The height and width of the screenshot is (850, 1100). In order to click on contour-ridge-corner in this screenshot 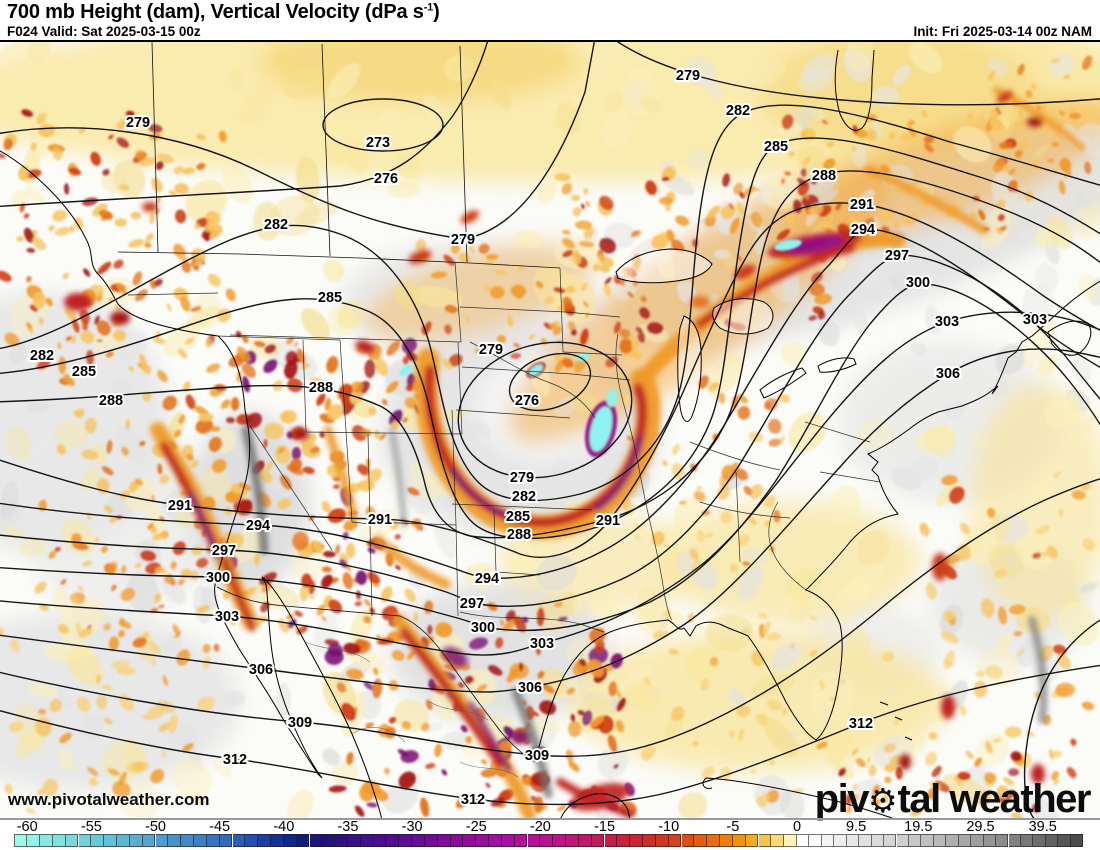, I will do `click(1061, 718)`.